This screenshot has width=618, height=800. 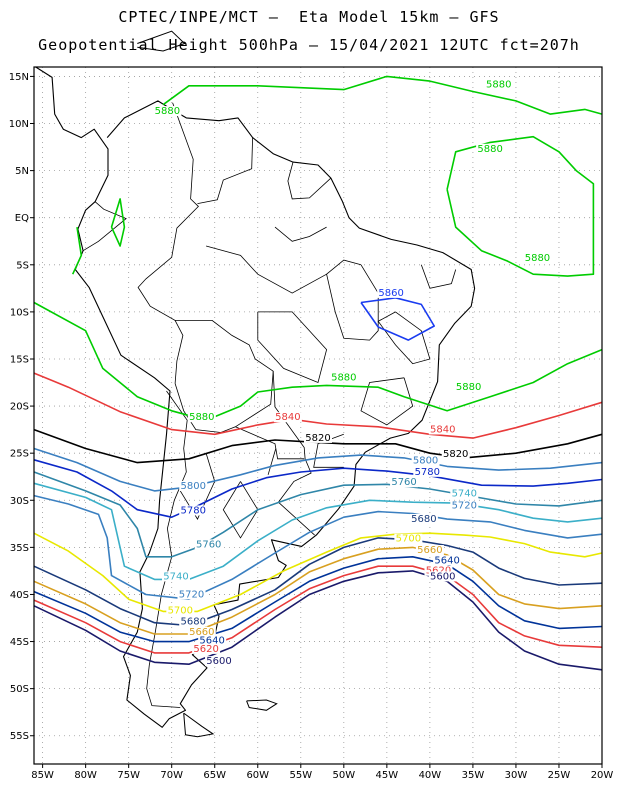 I want to click on lon-tick-label: 40W, so click(x=430, y=775).